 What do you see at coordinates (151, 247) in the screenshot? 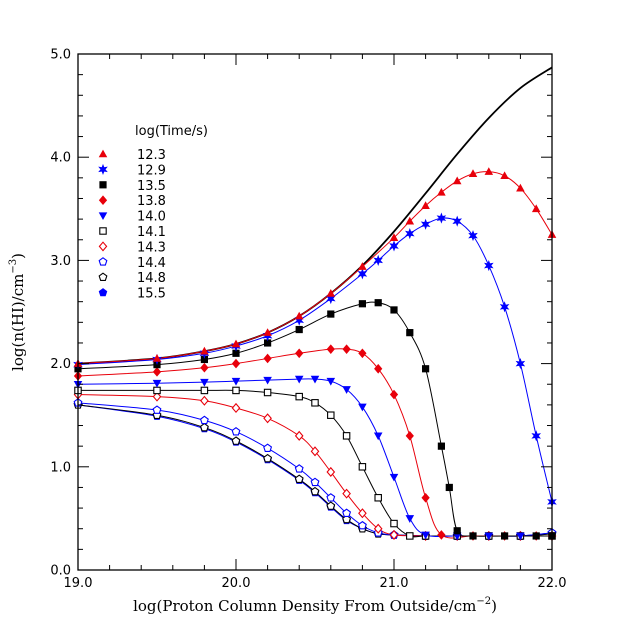
I see `legend-label-14-3: 14.3` at bounding box center [151, 247].